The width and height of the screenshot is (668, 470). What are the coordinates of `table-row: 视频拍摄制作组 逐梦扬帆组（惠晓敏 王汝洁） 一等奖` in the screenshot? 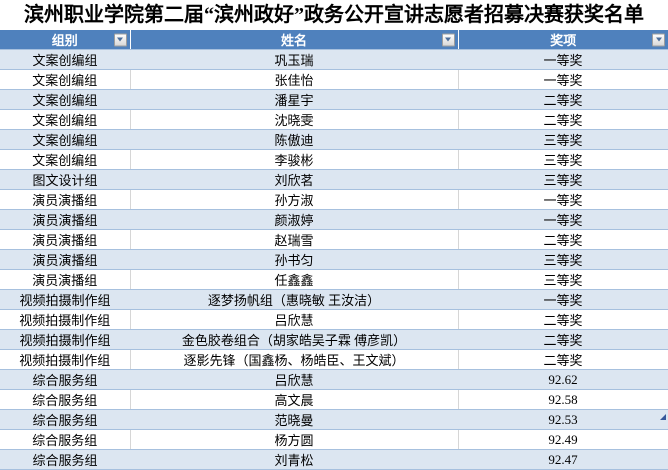 It's located at (334, 299).